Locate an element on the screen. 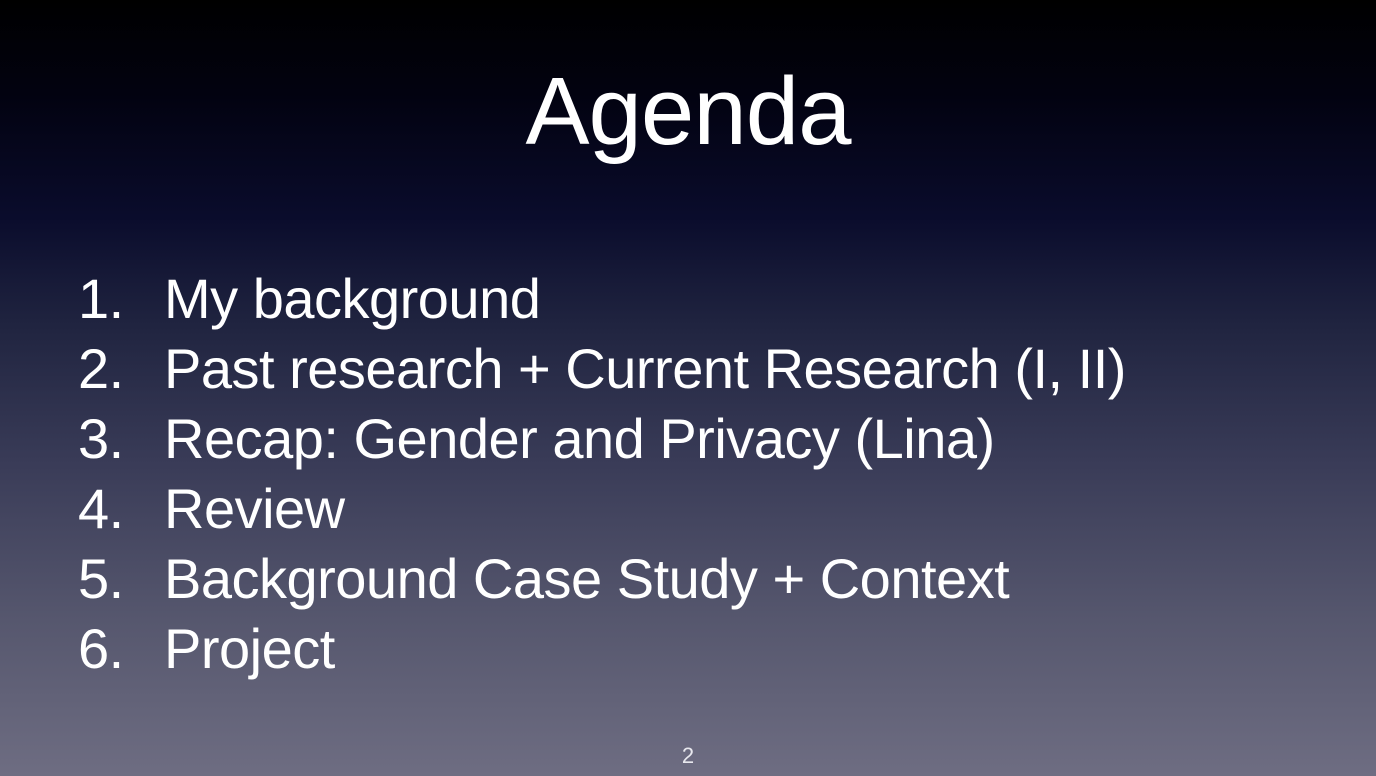  agenda-item-number: 1. is located at coordinates (101, 298).